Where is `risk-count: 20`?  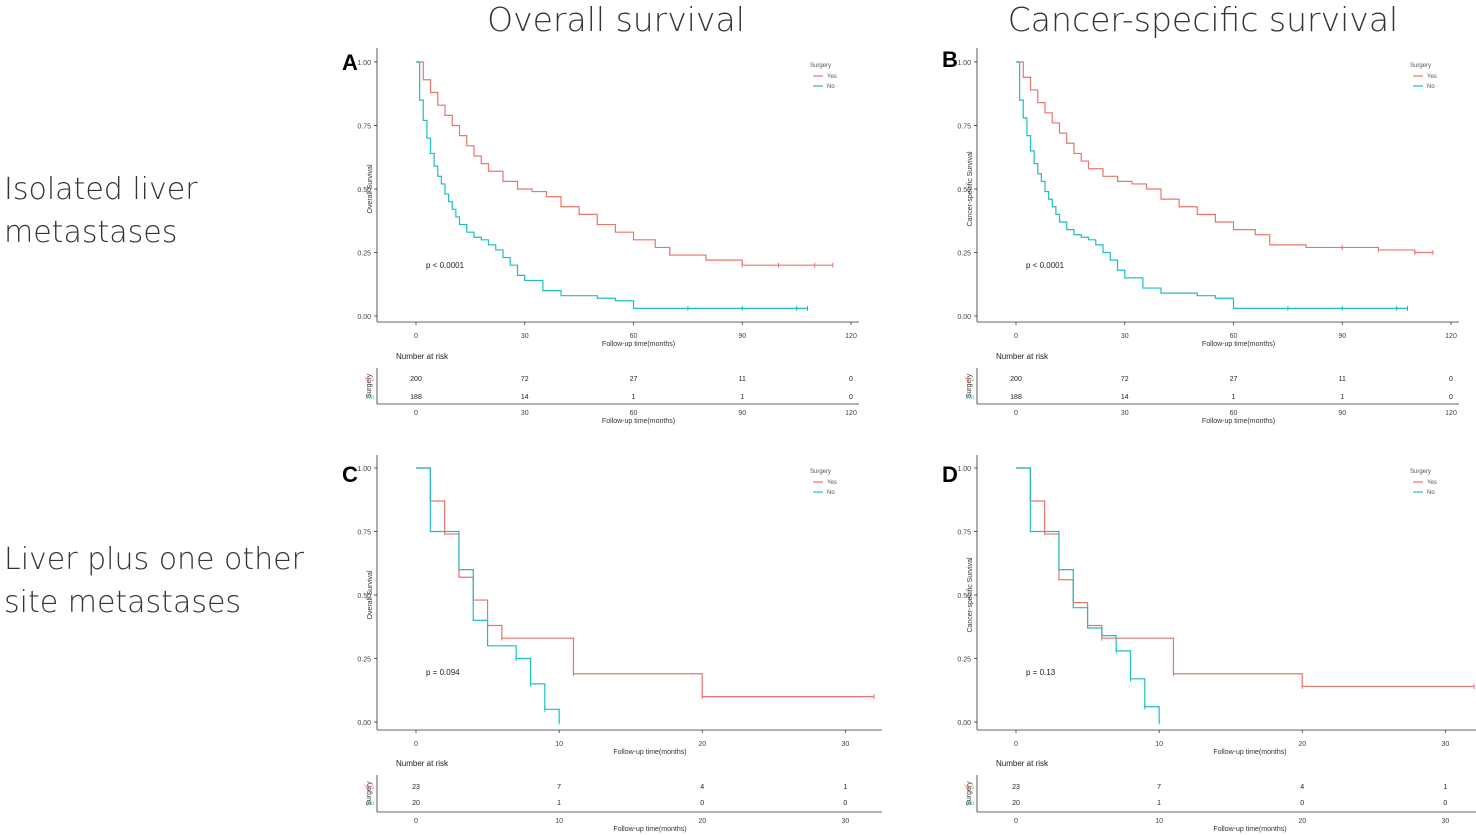
risk-count: 20 is located at coordinates (1016, 803).